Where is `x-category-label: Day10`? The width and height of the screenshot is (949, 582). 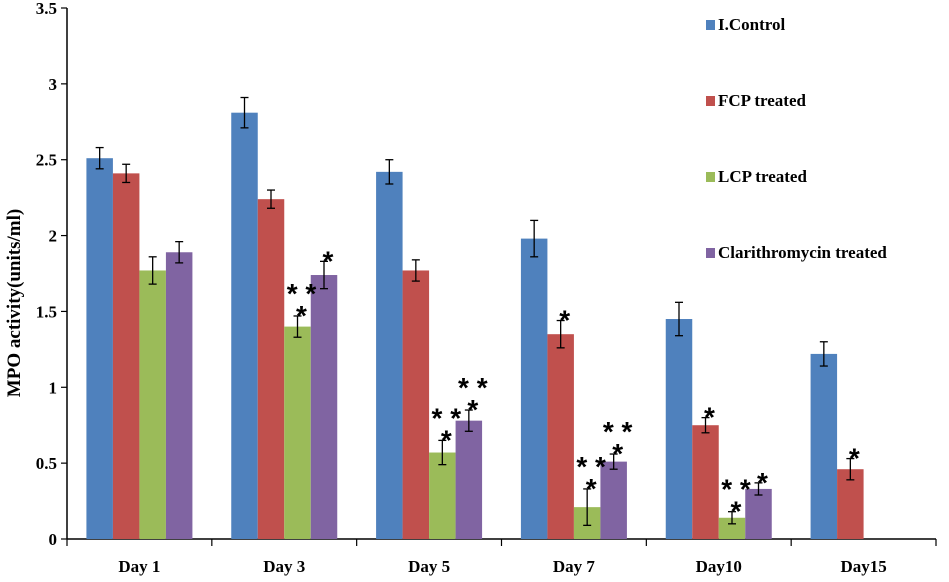
x-category-label: Day10 is located at coordinates (719, 566).